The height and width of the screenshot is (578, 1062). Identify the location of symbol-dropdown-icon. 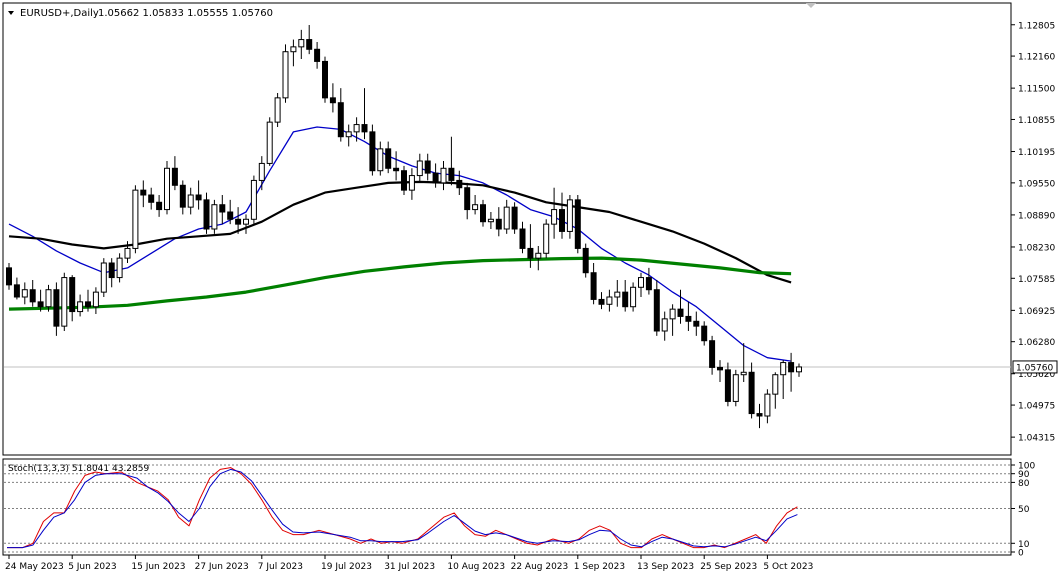
(11, 13).